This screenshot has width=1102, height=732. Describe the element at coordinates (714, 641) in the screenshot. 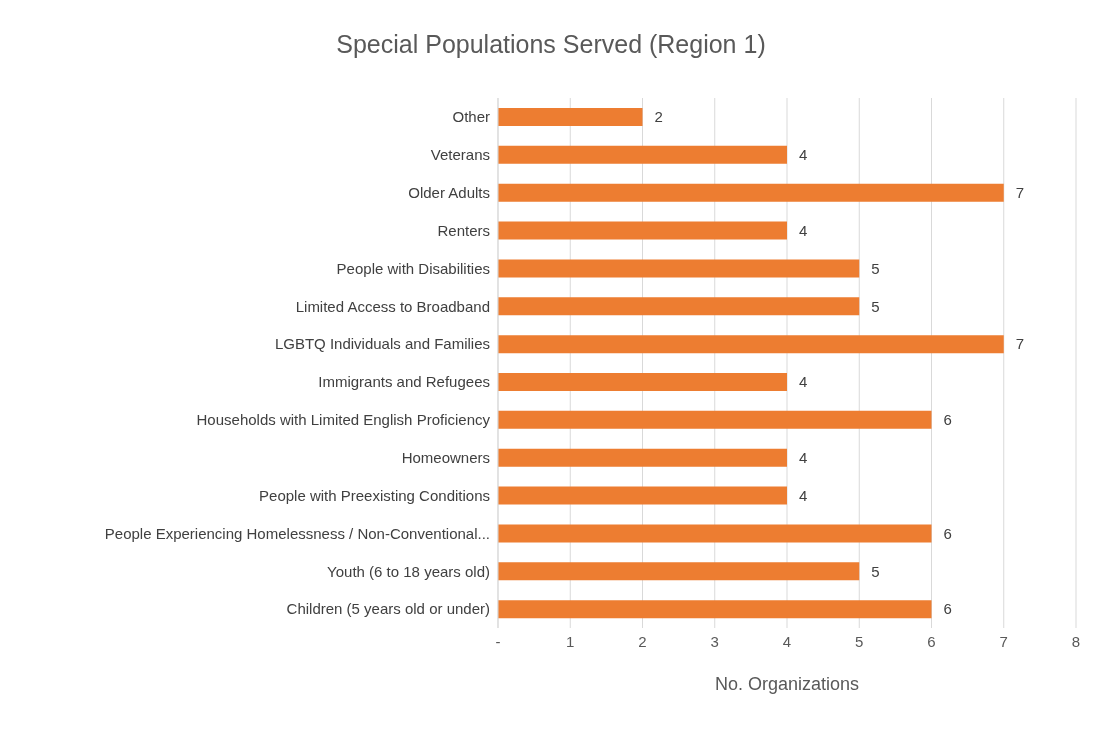

I see `x-tick-label: 3` at that location.